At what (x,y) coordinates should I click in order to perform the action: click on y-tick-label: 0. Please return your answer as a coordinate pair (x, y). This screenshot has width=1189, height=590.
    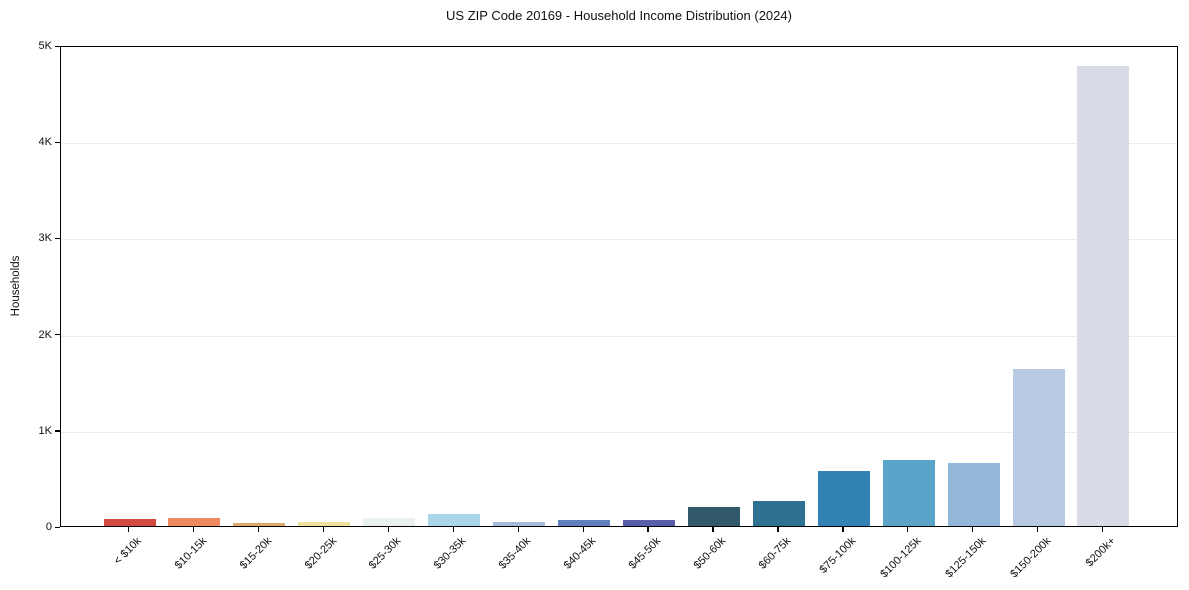
    Looking at the image, I should click on (48, 527).